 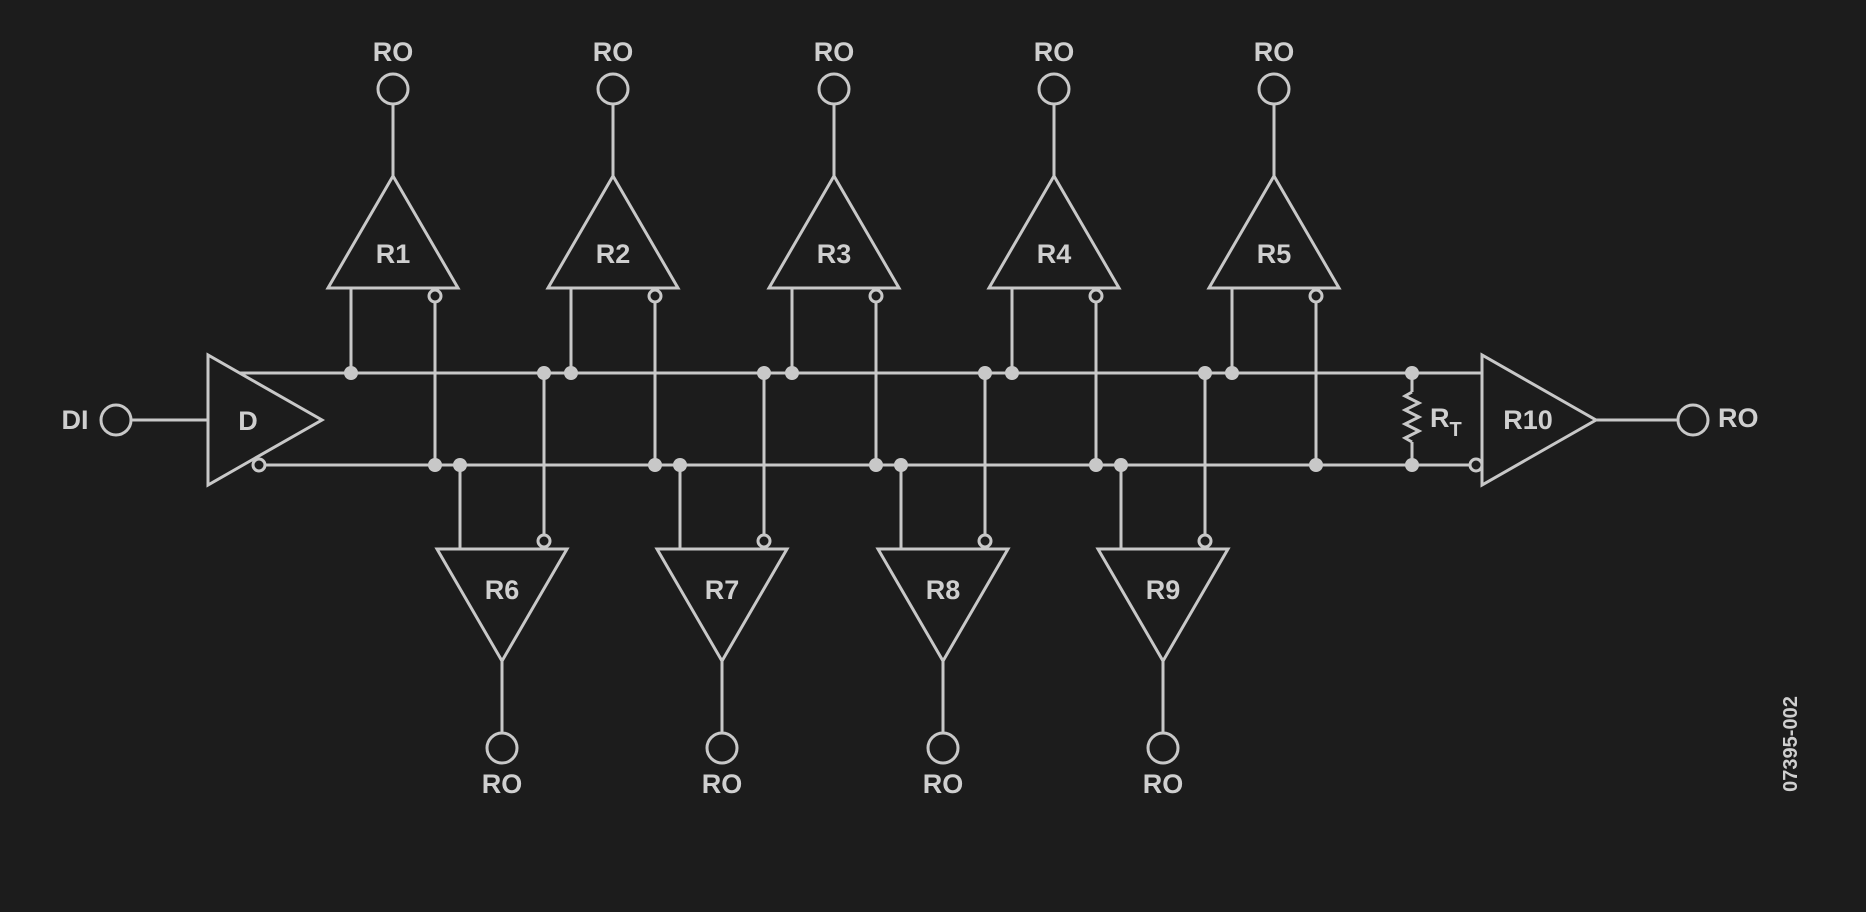 What do you see at coordinates (1528, 420) in the screenshot?
I see `end-receiver-label: R10` at bounding box center [1528, 420].